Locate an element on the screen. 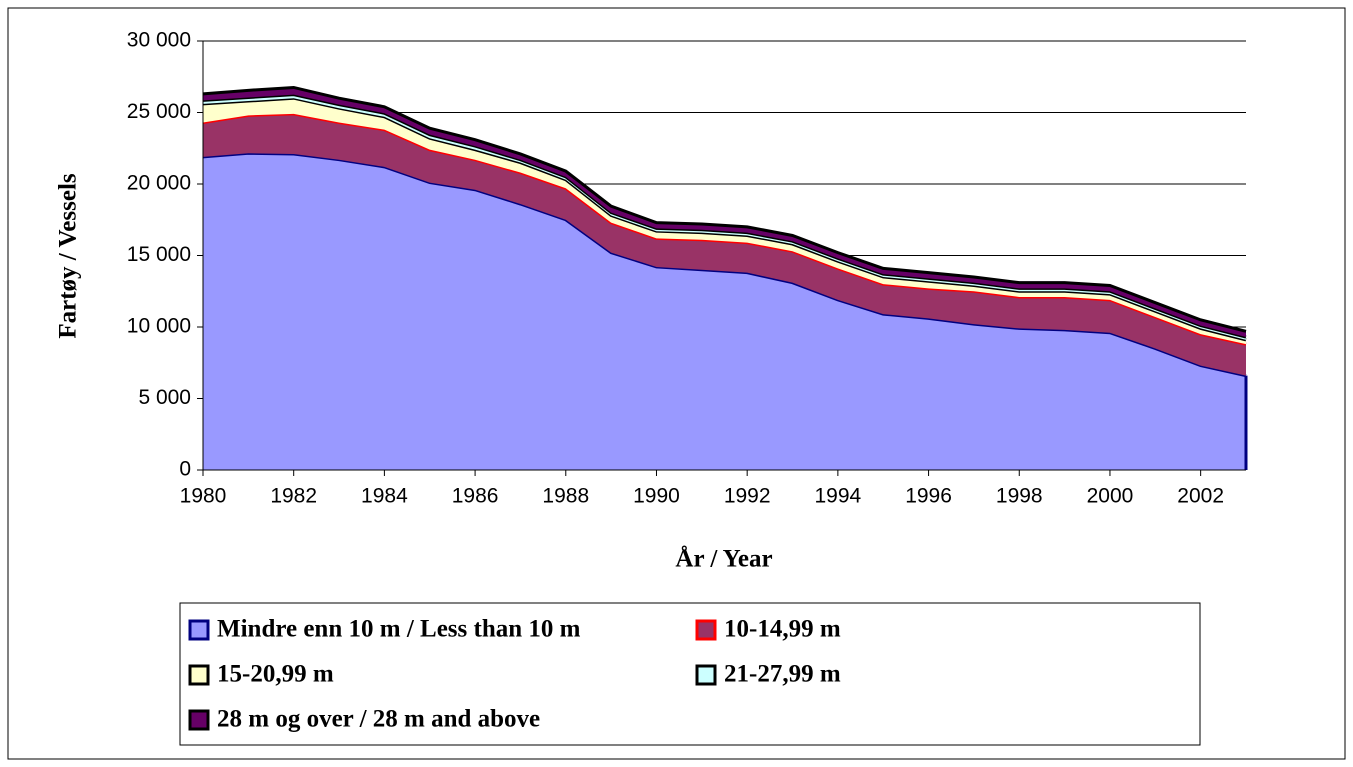 The image size is (1353, 767). x-tick-label: 1992 is located at coordinates (747, 496).